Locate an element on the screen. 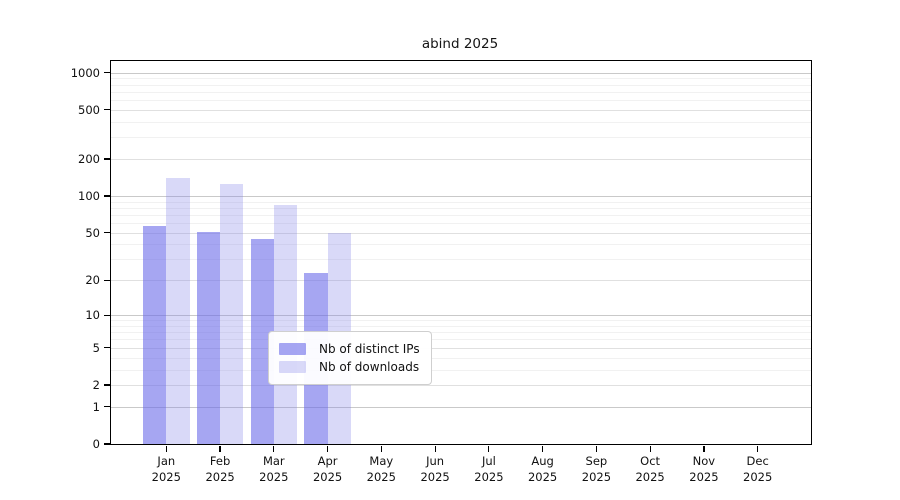 The width and height of the screenshot is (900, 500). legend-item: Nb of distinct IPs is located at coordinates (350, 349).